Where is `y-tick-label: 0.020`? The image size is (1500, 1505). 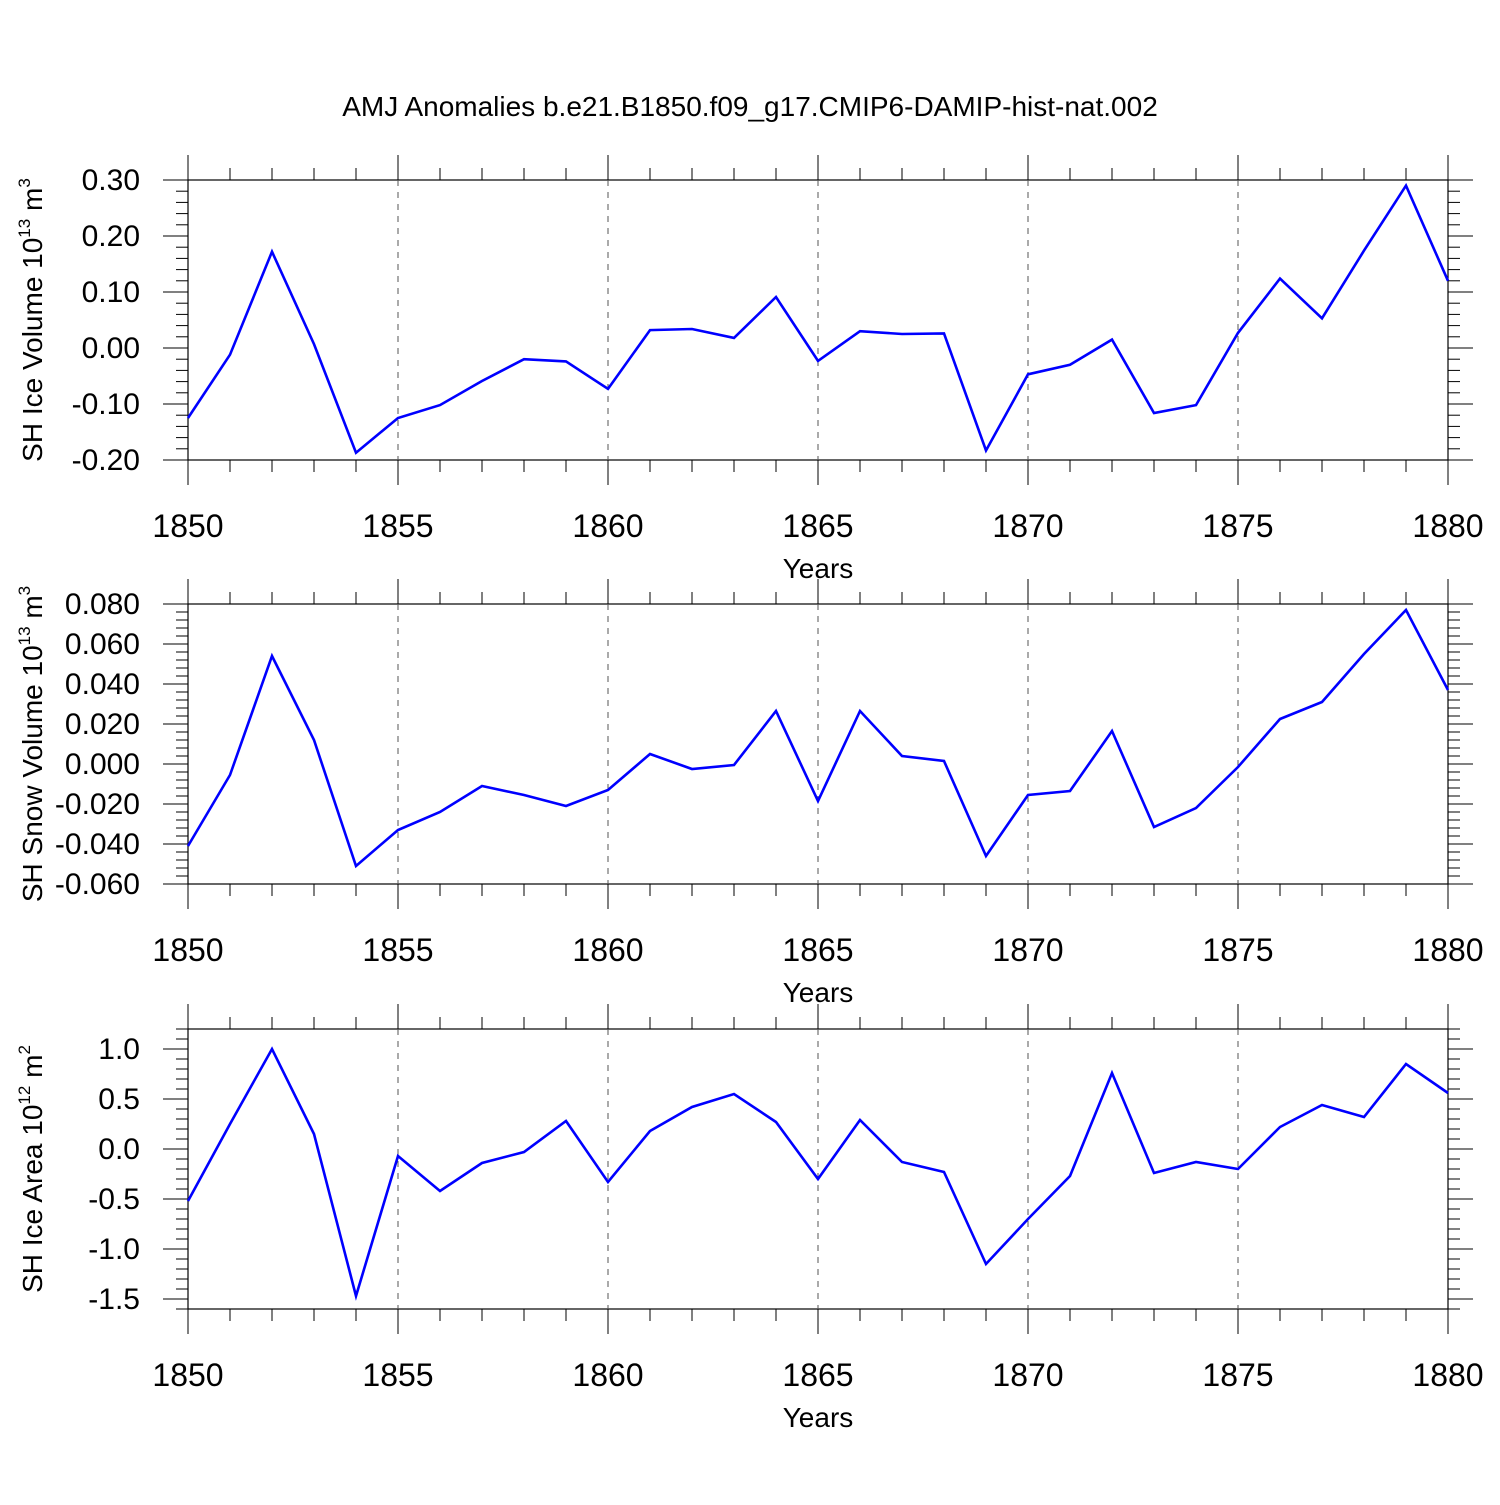 y-tick-label: 0.020 is located at coordinates (102, 724).